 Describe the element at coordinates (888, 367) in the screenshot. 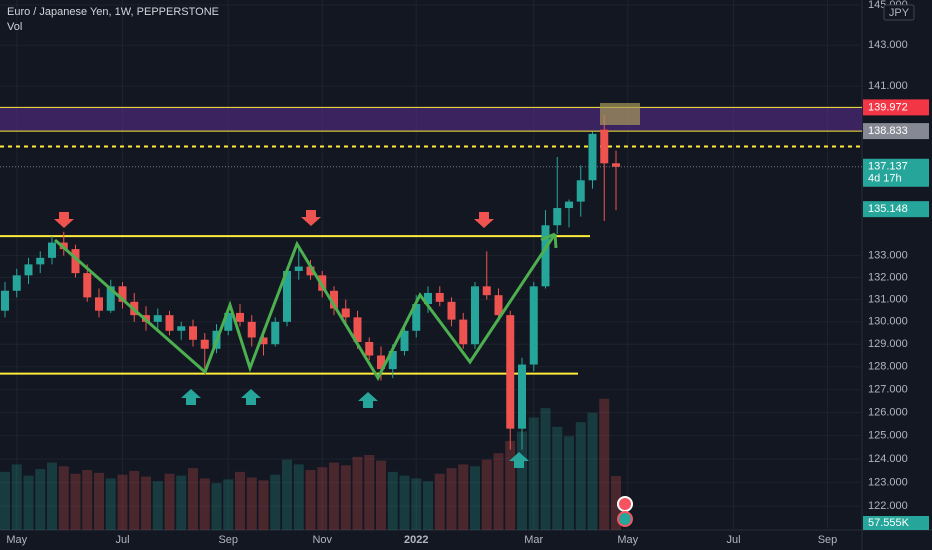

I see `y-tick-label: 128.000` at that location.